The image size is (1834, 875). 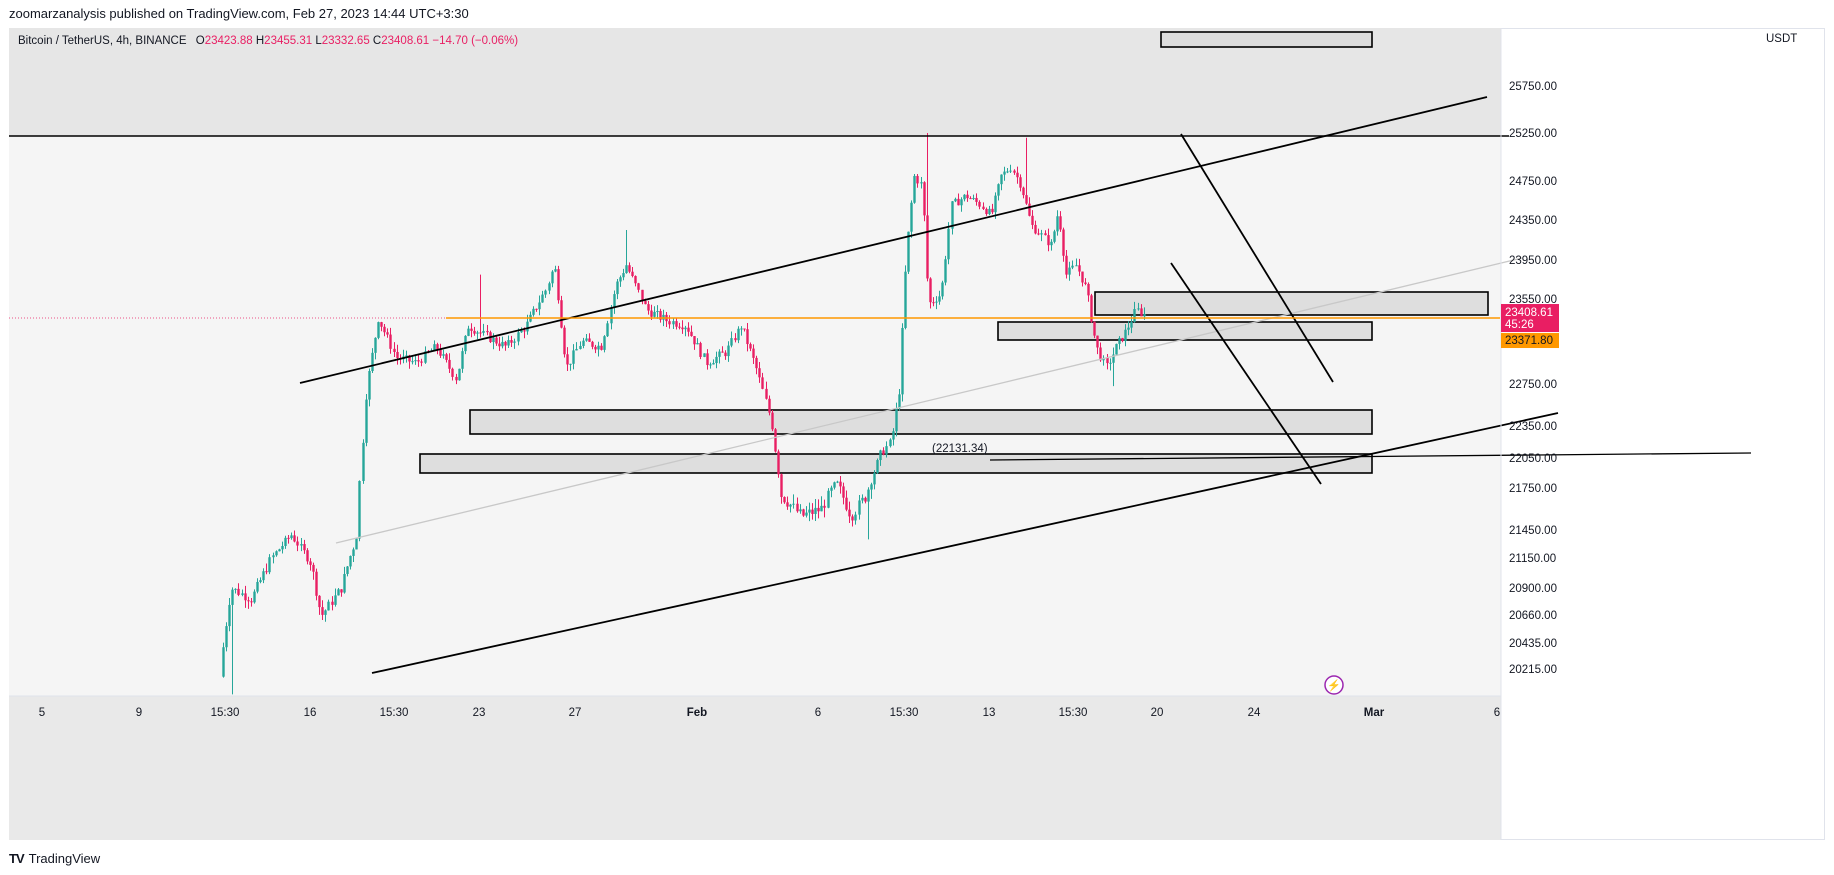 What do you see at coordinates (1185, 331) in the screenshot?
I see `zone-near-price` at bounding box center [1185, 331].